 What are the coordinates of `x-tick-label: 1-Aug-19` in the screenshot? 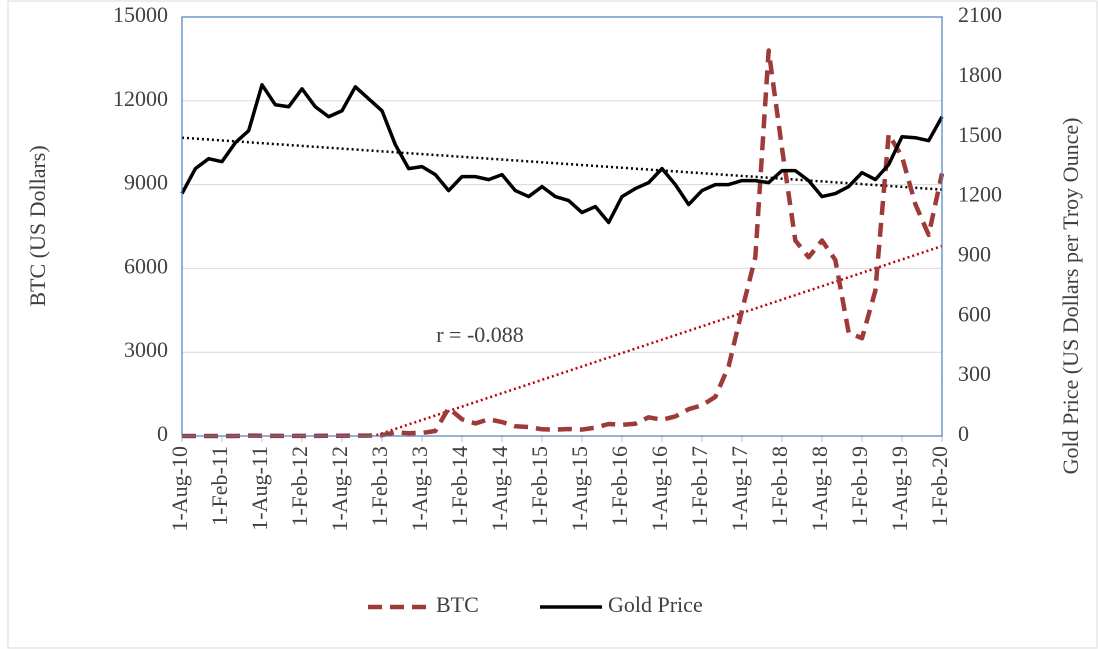 It's located at (899, 489).